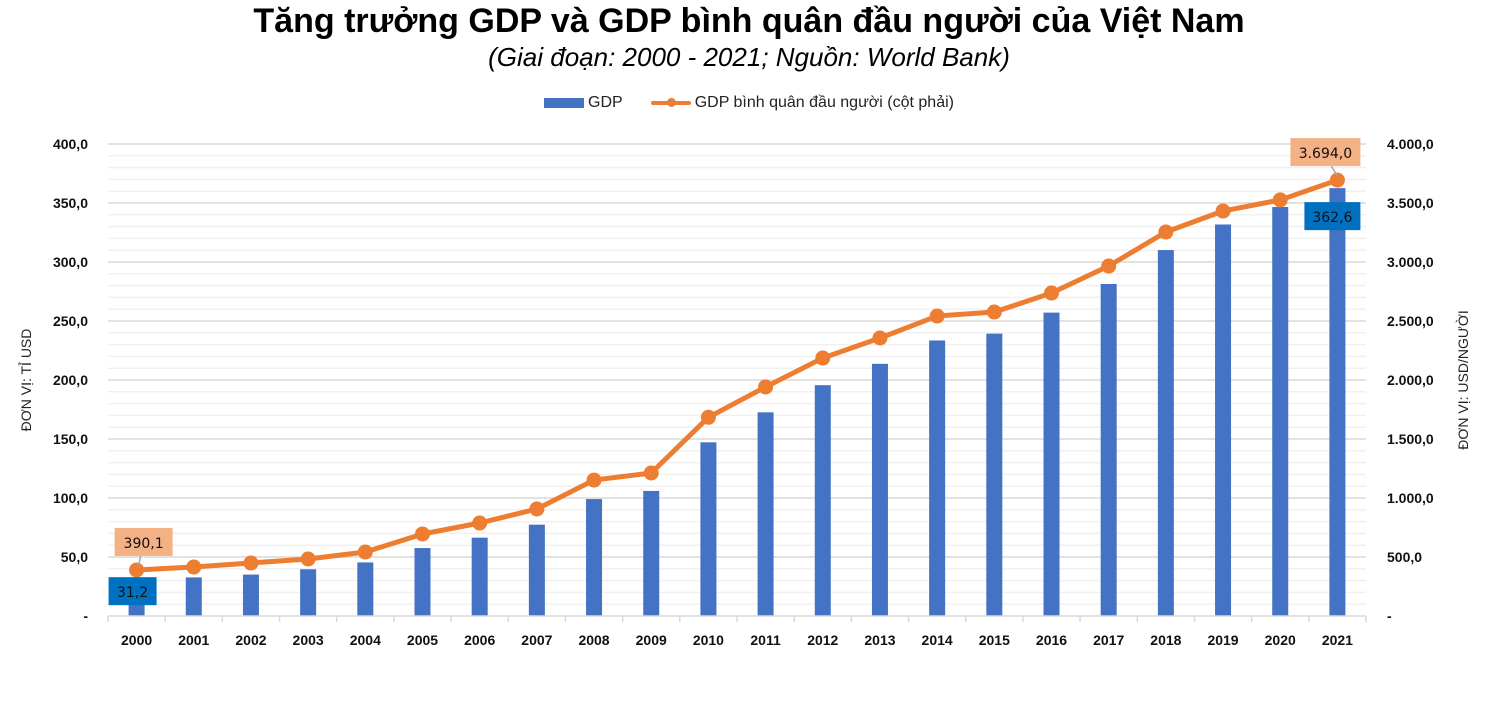 The image size is (1498, 714). I want to click on x-tick-label-2010: 2010, so click(708, 640).